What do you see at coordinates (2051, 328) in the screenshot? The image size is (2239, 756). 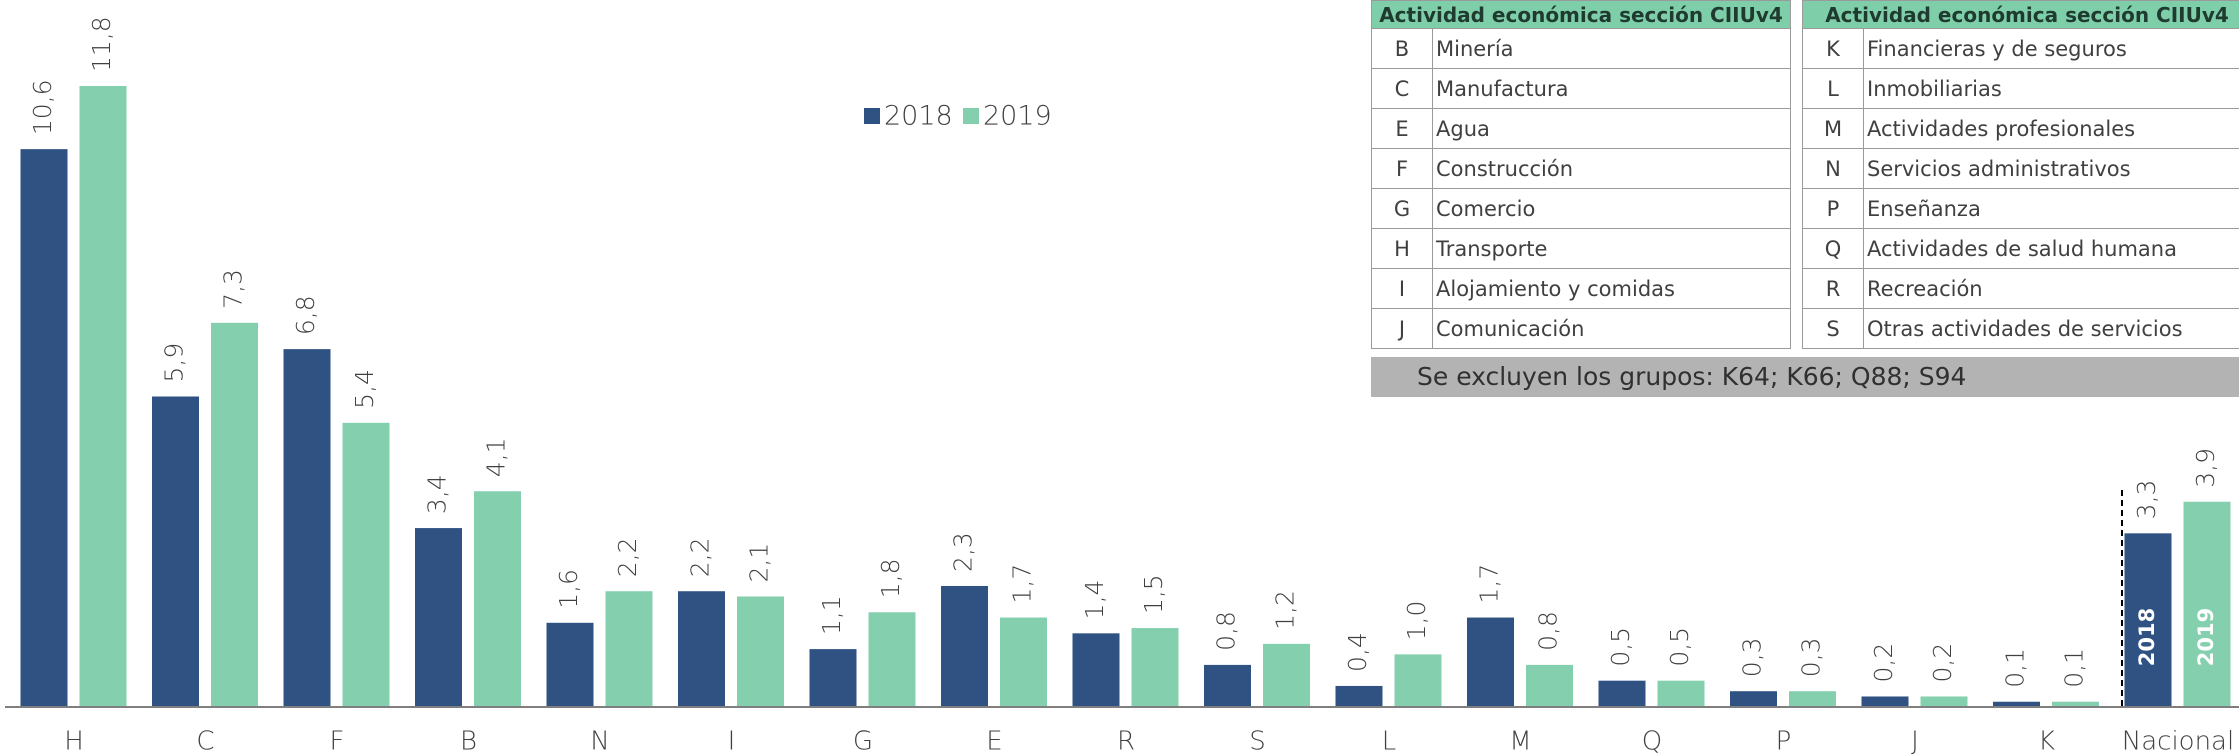 I see `name-cell: Otras actividades de servicios` at bounding box center [2051, 328].